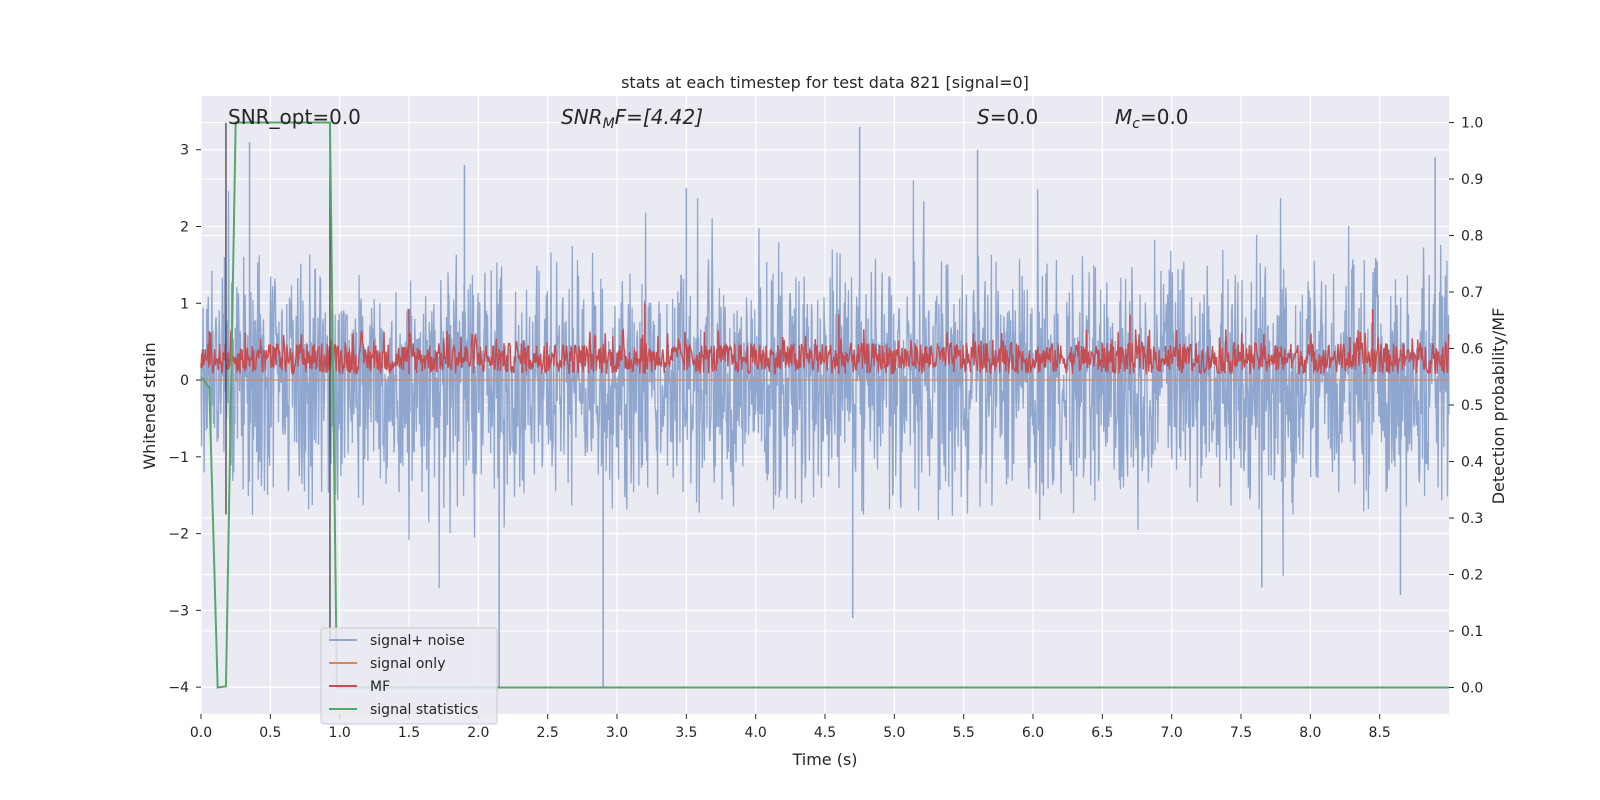 The width and height of the screenshot is (1600, 800). I want to click on mc-name: M, so click(1123, 117).